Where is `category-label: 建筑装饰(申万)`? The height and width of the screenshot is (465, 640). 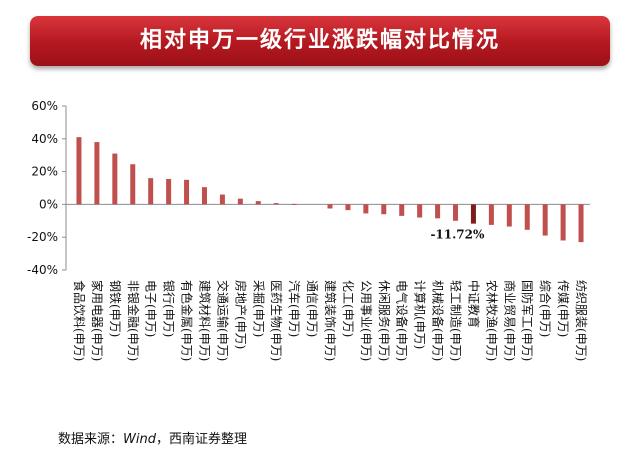
category-label: 建筑装饰(申万) is located at coordinates (330, 320).